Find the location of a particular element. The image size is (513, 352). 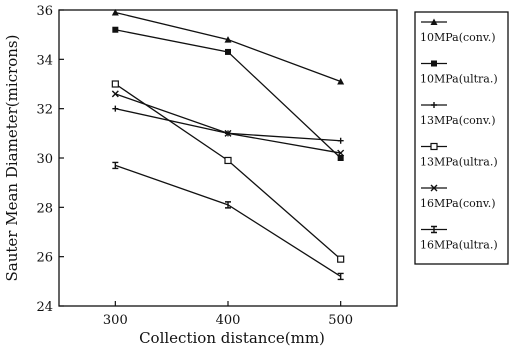

x-tick-label: 300 is located at coordinates (115, 320).